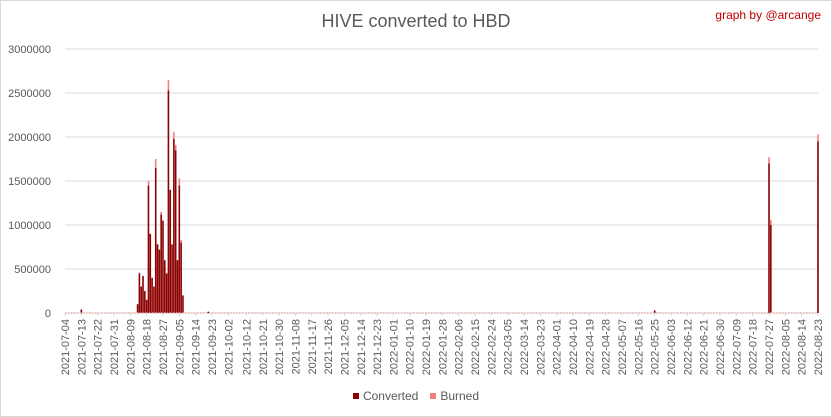 Image resolution: width=832 pixels, height=417 pixels. I want to click on x-tick-label: 2021-12-14, so click(362, 347).